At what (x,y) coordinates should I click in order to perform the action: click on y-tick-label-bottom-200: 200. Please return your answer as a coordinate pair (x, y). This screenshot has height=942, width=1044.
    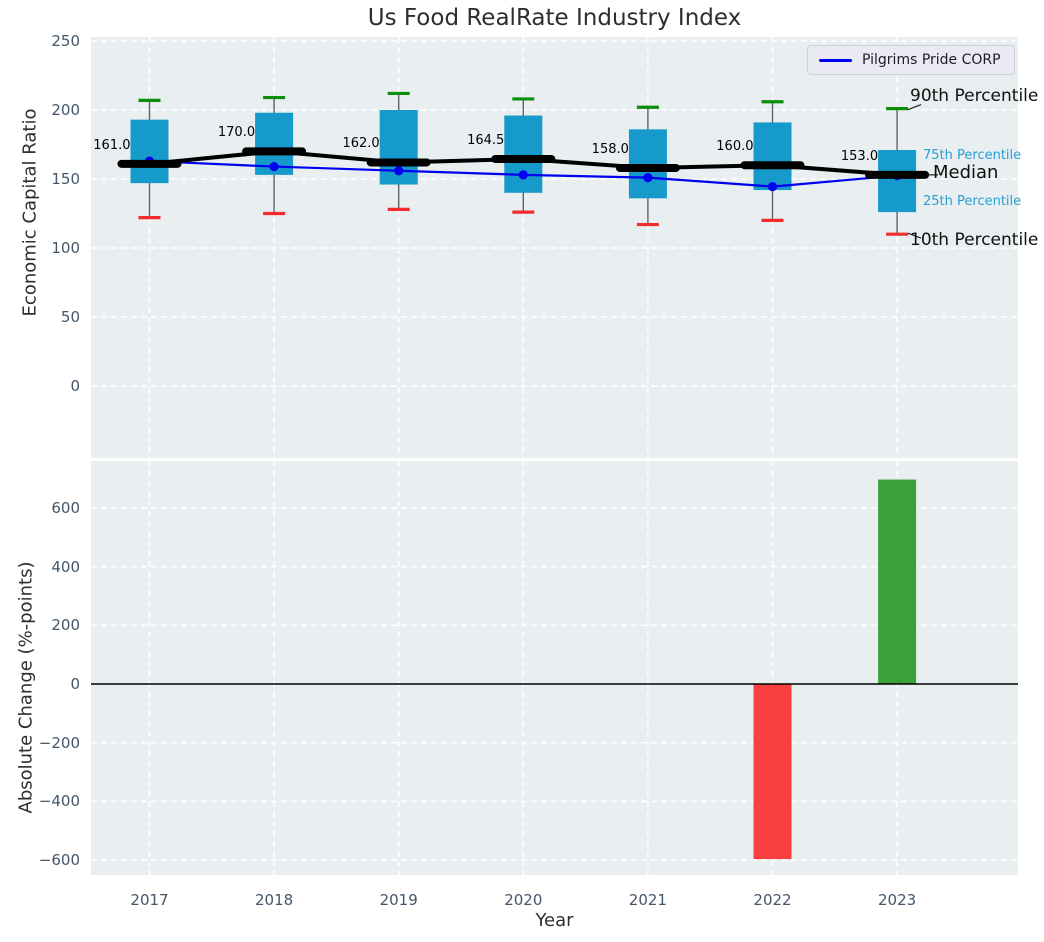
    Looking at the image, I should click on (65, 625).